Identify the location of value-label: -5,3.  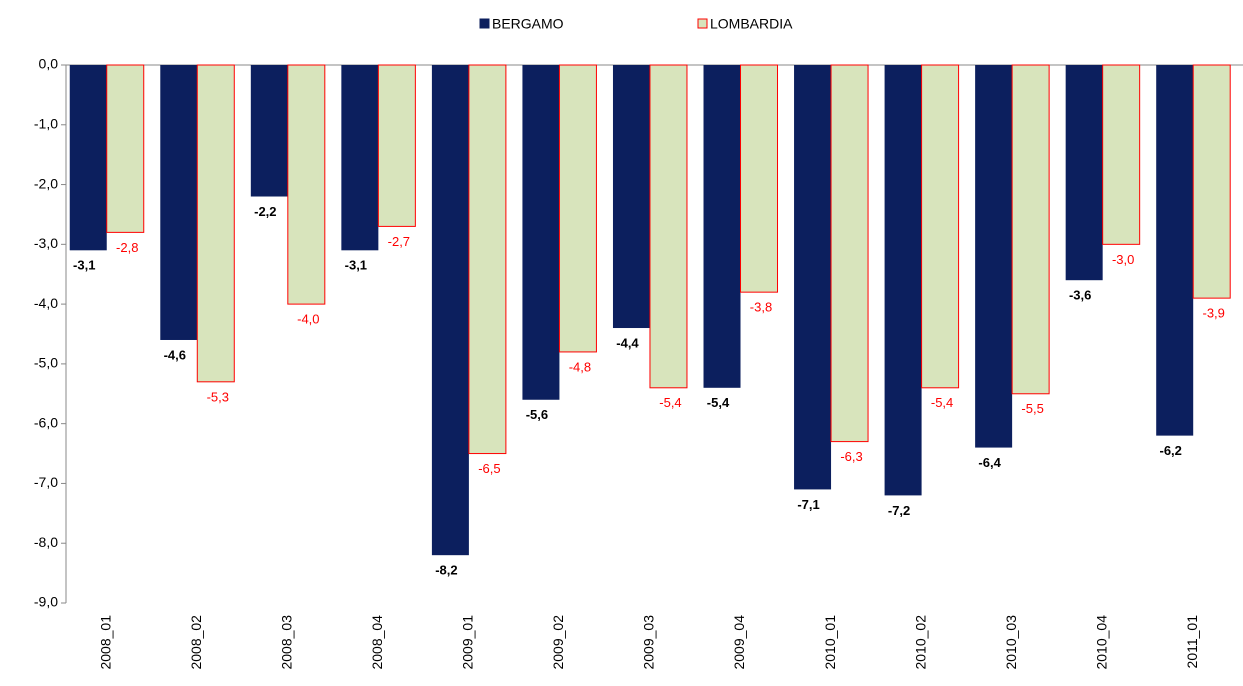
(218, 396).